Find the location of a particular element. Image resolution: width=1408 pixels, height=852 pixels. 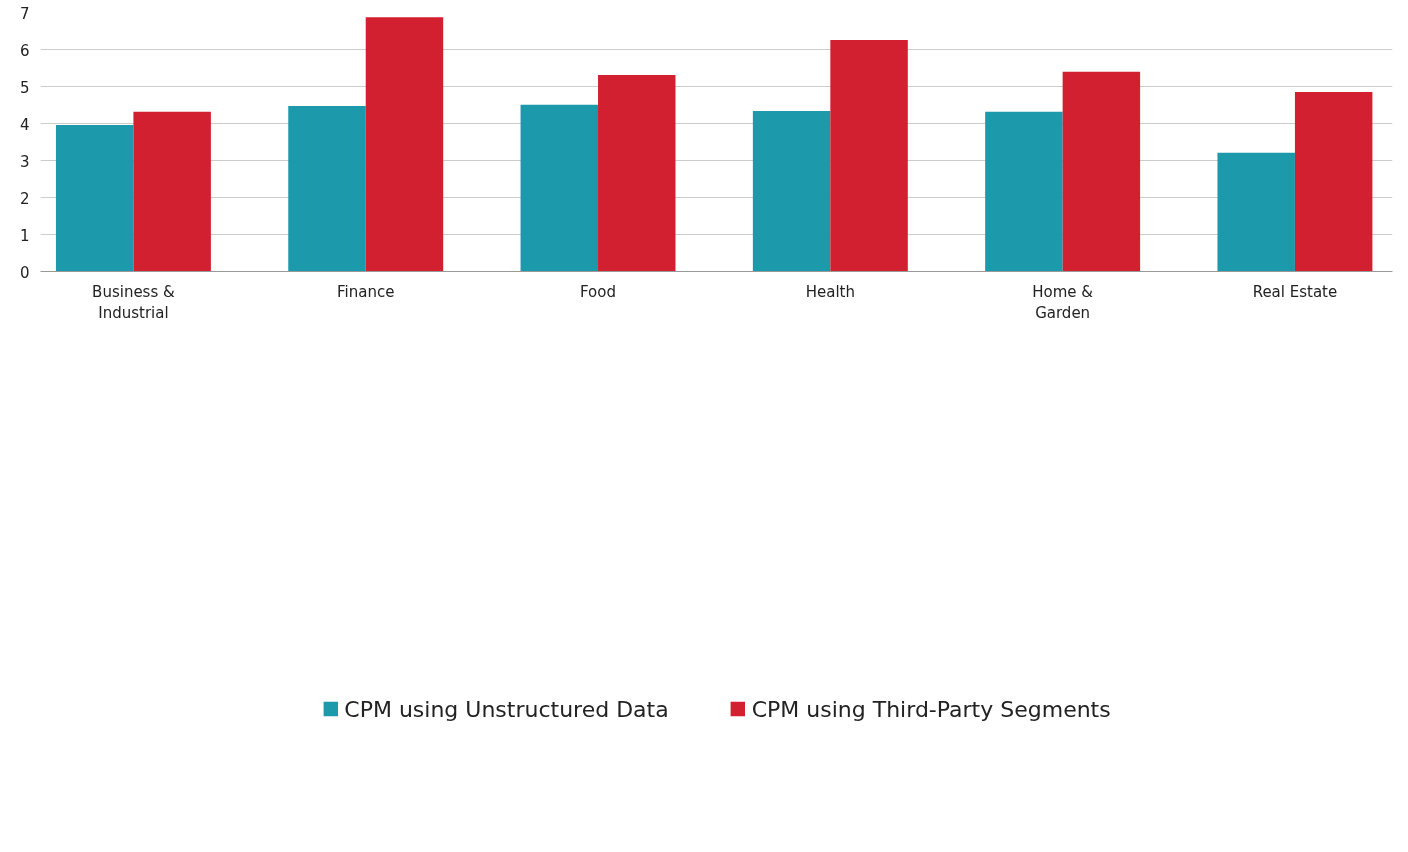

y-tick-label: 7 is located at coordinates (24, 13).